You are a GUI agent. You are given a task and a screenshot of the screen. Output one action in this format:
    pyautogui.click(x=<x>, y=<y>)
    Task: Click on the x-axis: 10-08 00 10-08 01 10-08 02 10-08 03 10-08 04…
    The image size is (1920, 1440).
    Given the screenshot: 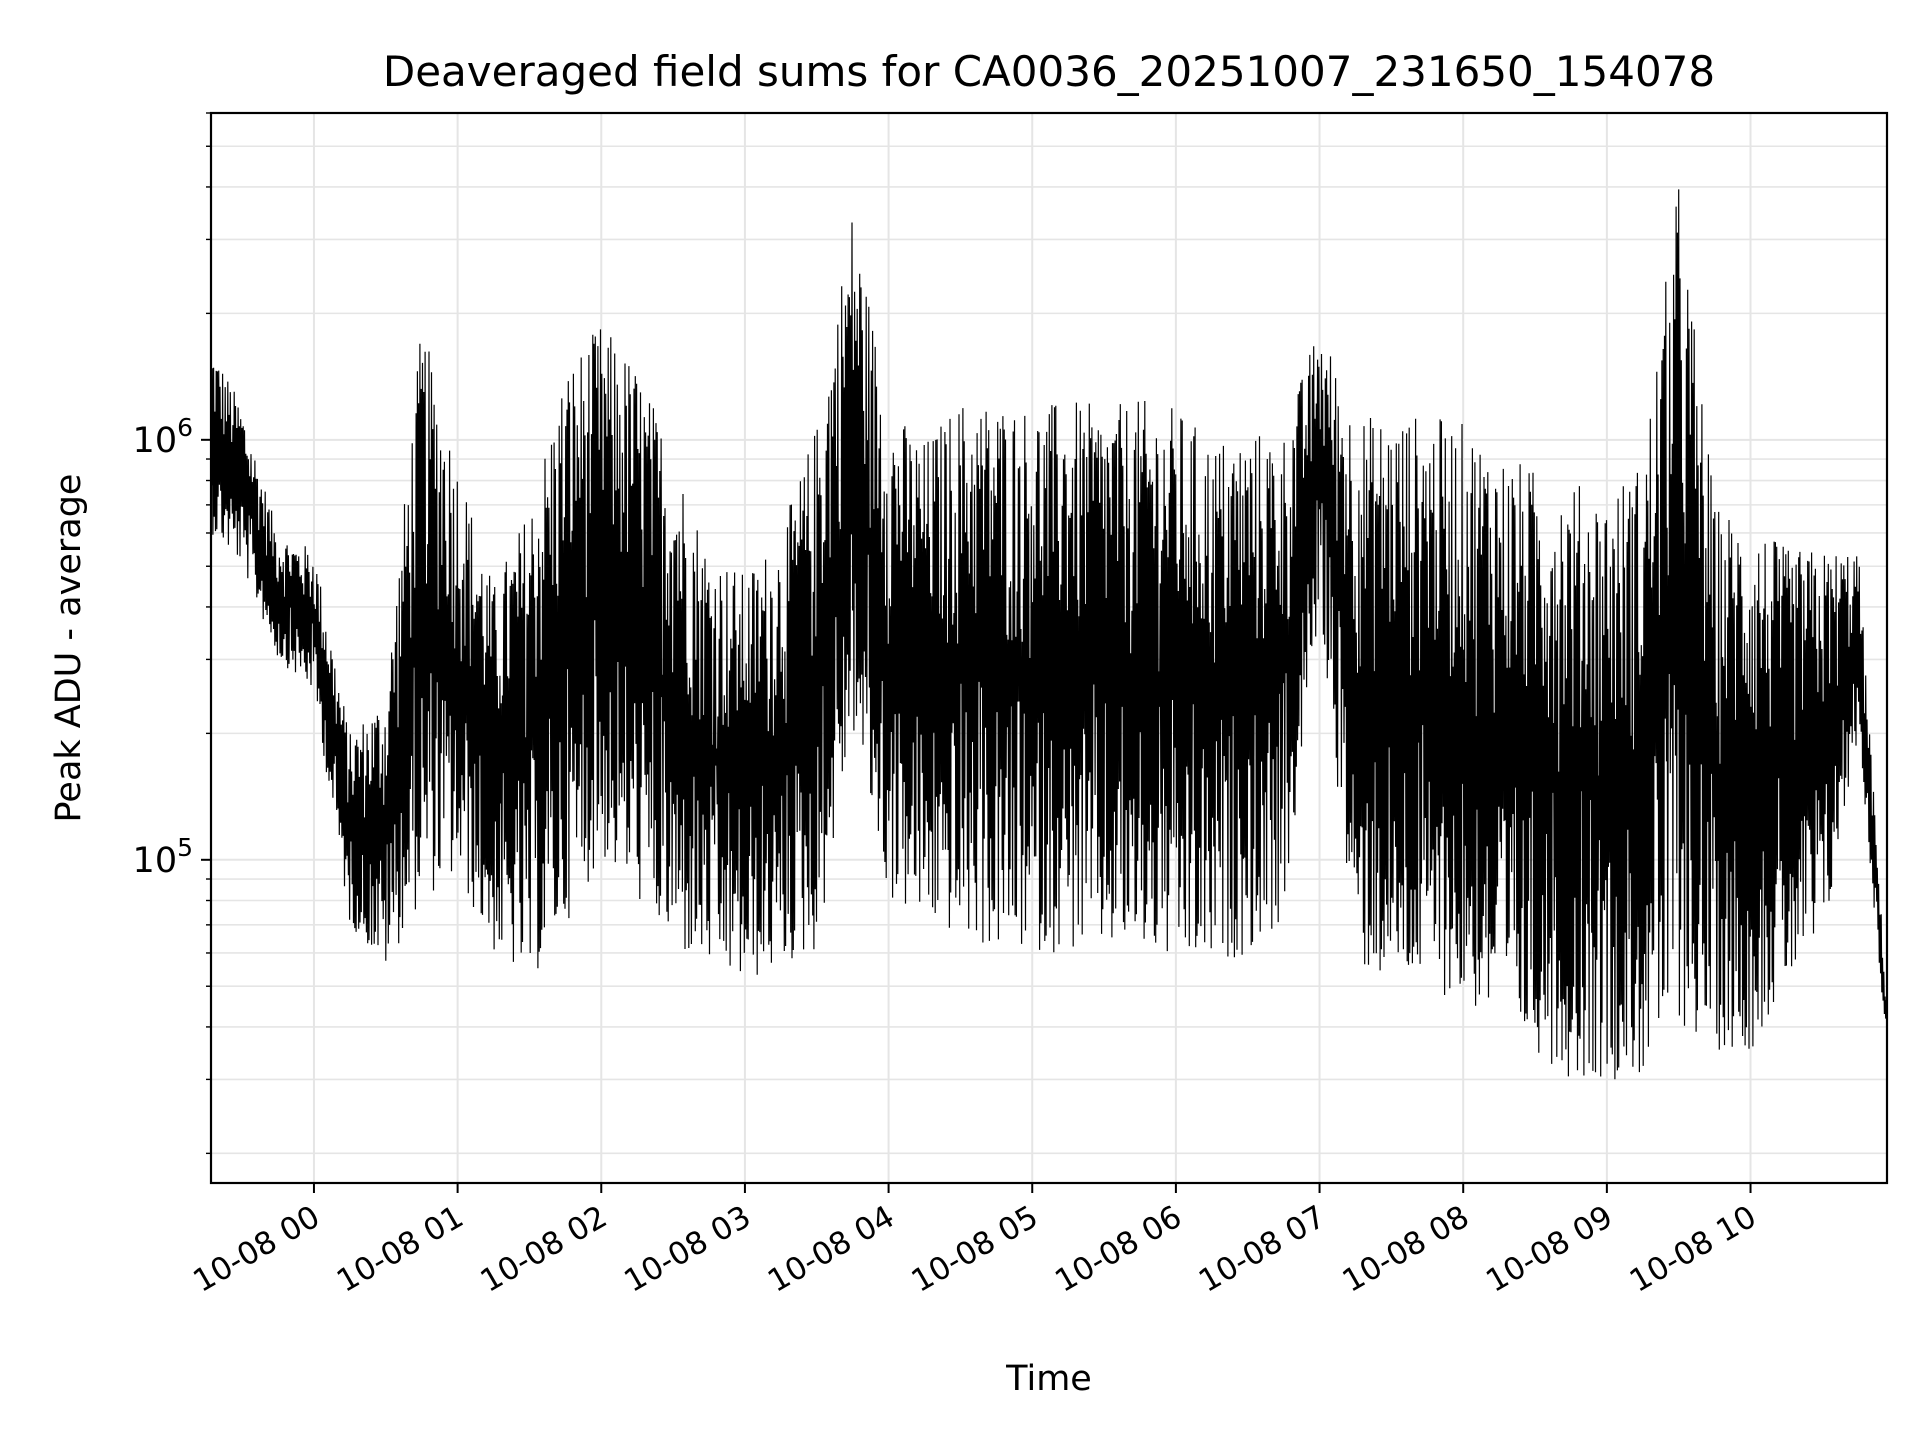 What is the action you would take?
    pyautogui.click(x=975, y=1241)
    